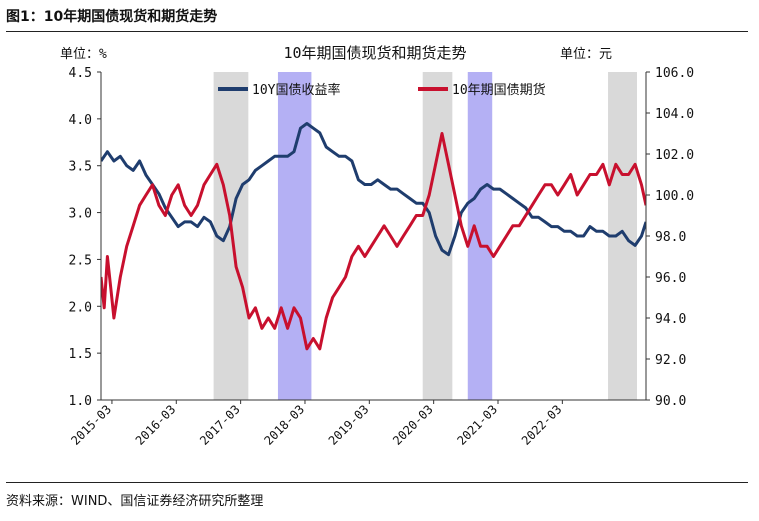  Describe the element at coordinates (80, 354) in the screenshot. I see `left-tick-label: 1.5` at that location.